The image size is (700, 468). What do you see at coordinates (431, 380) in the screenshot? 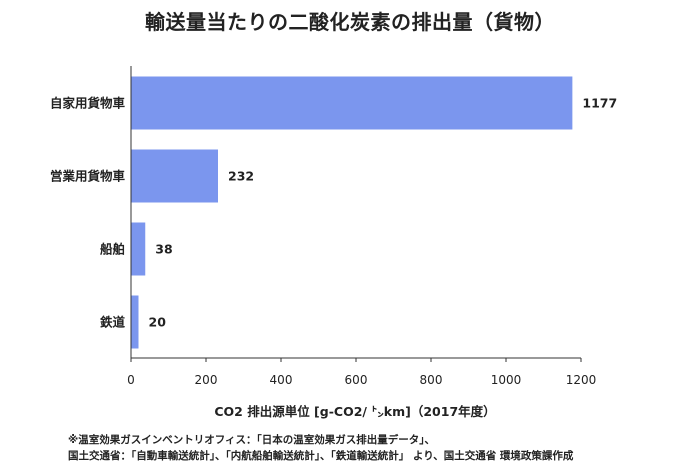
I see `x-tick-label: 800` at bounding box center [431, 380].